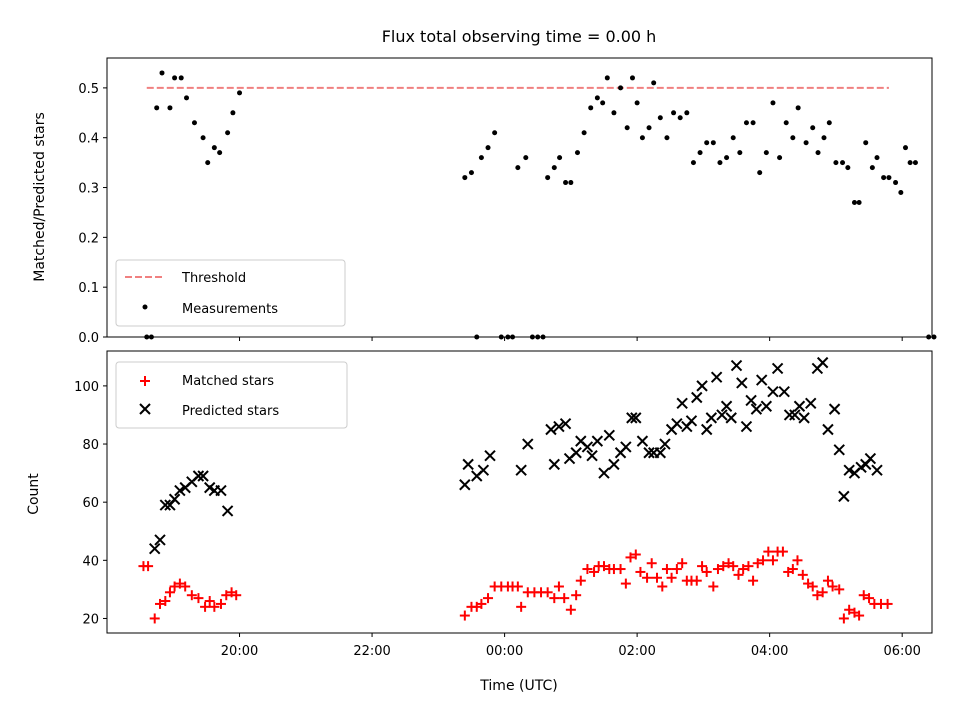 This screenshot has height=720, width=960. Describe the element at coordinates (231, 395) in the screenshot. I see `bottom-legend-box` at that location.